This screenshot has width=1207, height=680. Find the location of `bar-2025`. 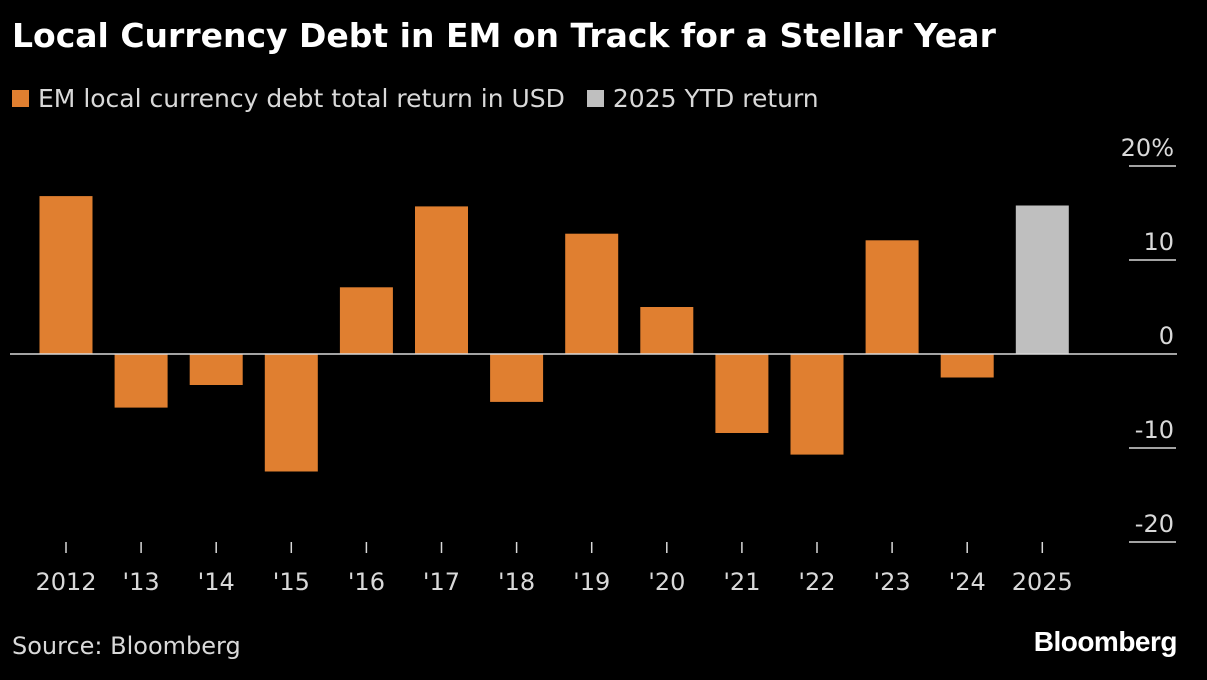

bar-2025 is located at coordinates (1042, 279).